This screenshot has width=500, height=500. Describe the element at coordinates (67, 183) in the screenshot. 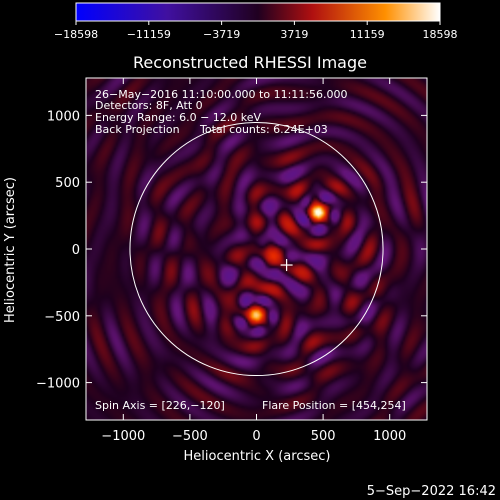

I see `y-tick-label: 500` at that location.